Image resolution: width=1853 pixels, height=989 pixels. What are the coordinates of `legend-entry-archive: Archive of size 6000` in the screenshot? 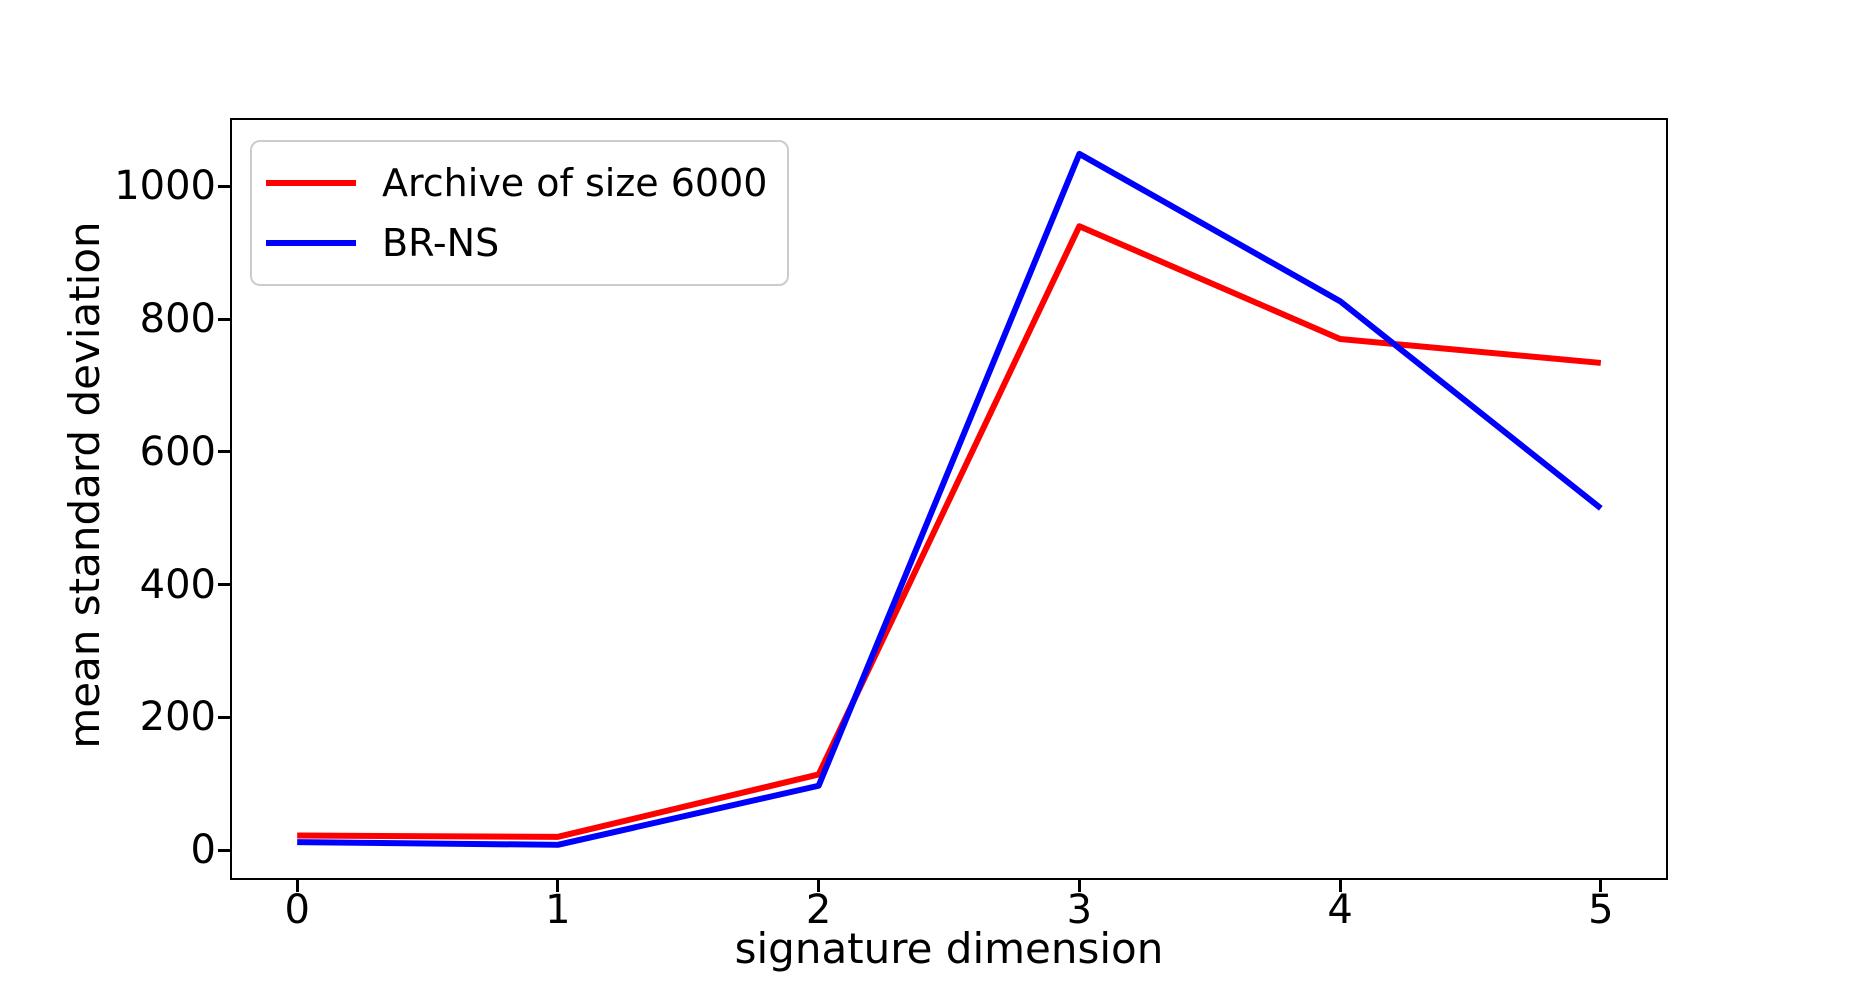 It's located at (516, 183).